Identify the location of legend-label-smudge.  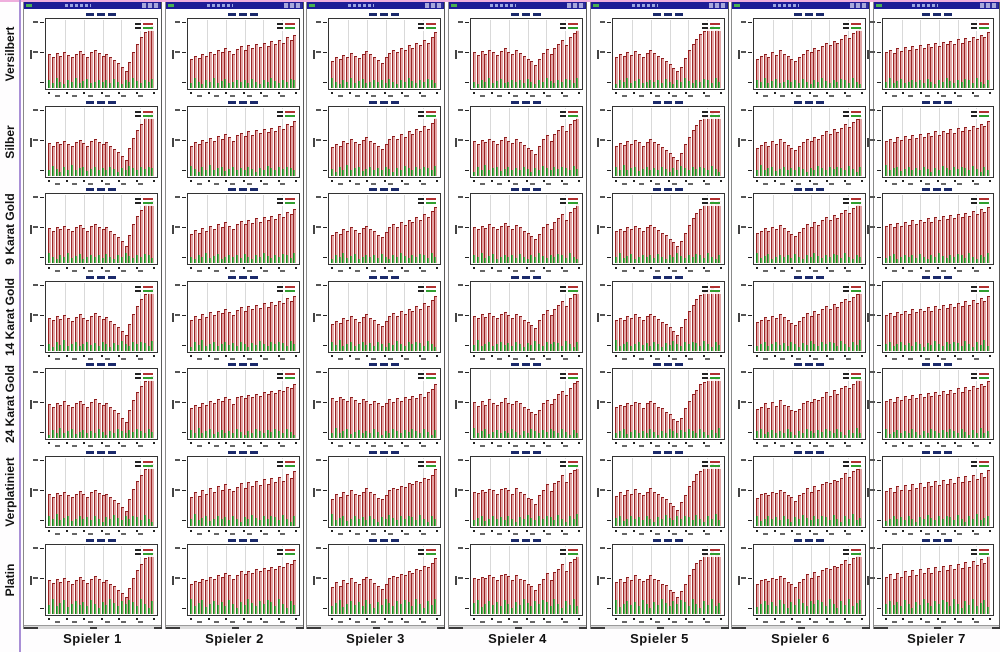
(563, 290).